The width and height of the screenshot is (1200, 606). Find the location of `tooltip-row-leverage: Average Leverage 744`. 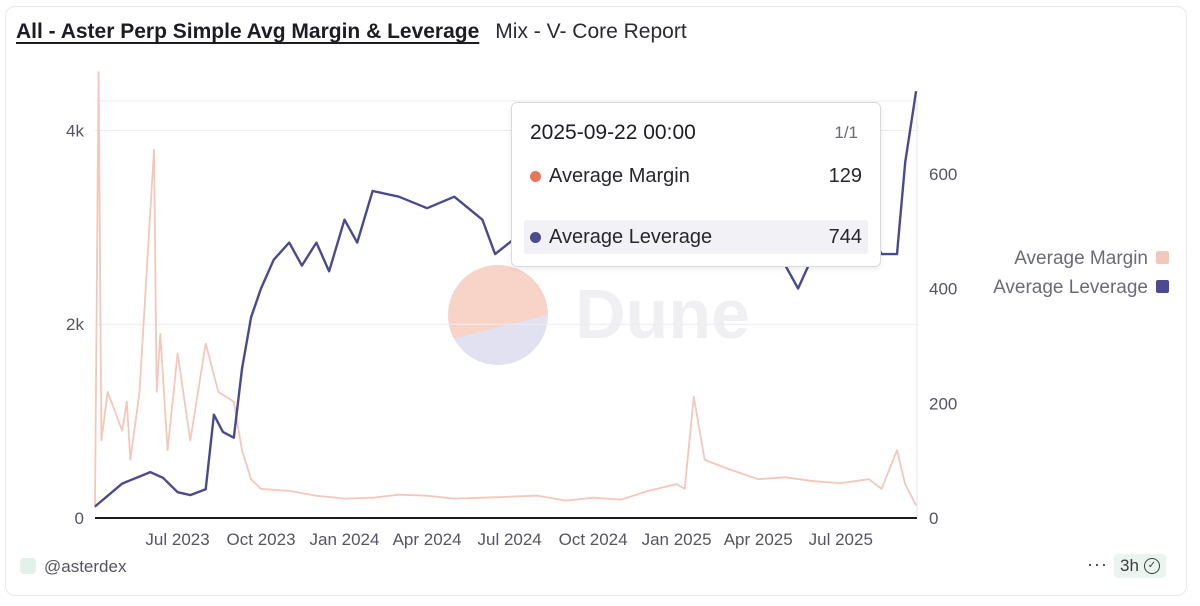

tooltip-row-leverage: Average Leverage 744 is located at coordinates (696, 237).